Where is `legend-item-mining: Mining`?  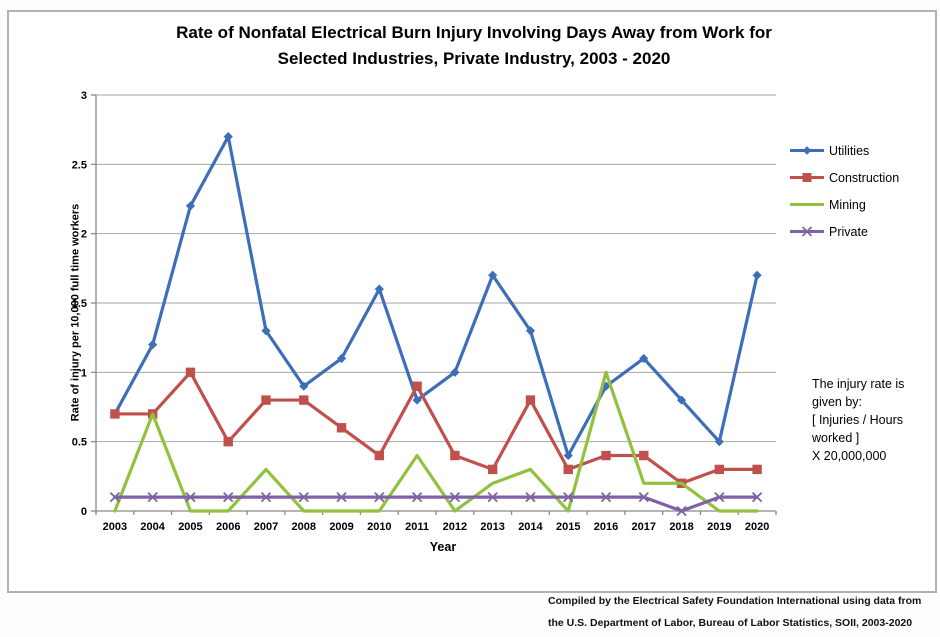 legend-item-mining: Mining is located at coordinates (843, 204).